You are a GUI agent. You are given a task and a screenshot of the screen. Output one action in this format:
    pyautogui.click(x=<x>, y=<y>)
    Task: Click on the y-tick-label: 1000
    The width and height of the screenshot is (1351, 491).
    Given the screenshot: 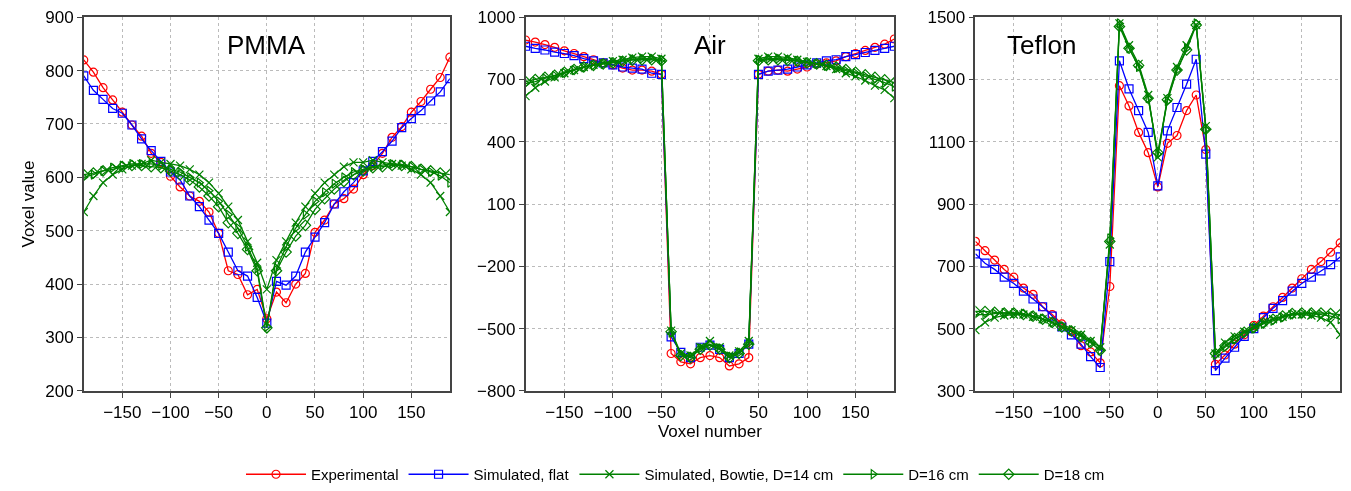 What is the action you would take?
    pyautogui.click(x=496, y=18)
    